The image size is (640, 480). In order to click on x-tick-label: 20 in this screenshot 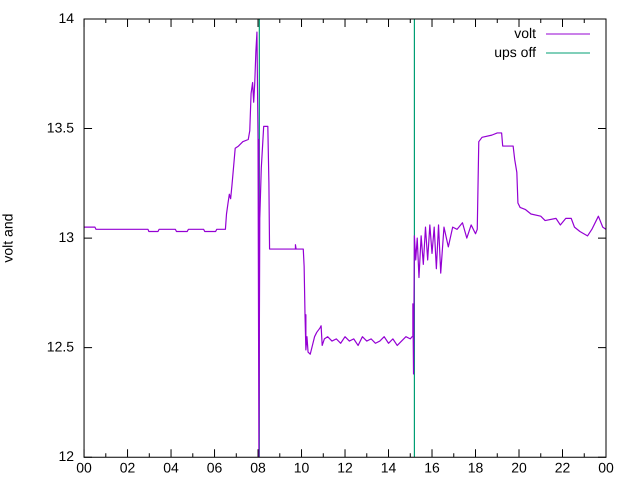, I will do `click(519, 467)`.